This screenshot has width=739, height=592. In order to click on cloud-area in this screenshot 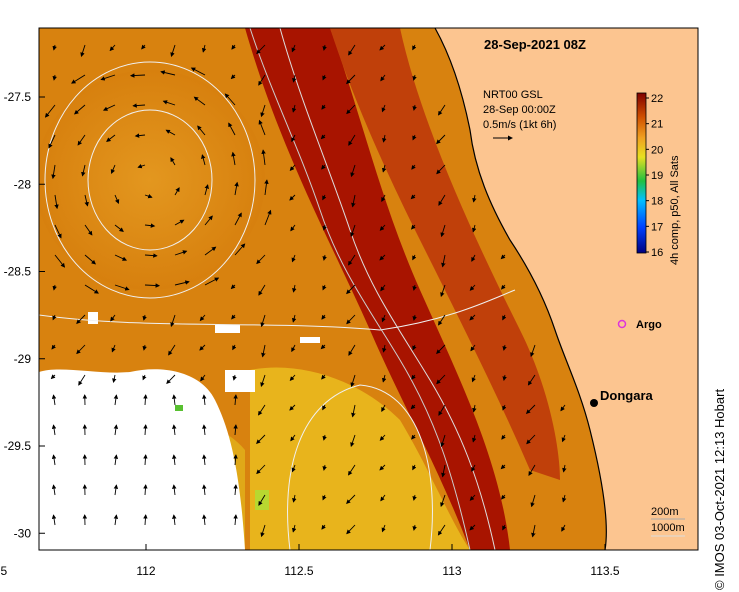, I will do `click(142, 459)`.